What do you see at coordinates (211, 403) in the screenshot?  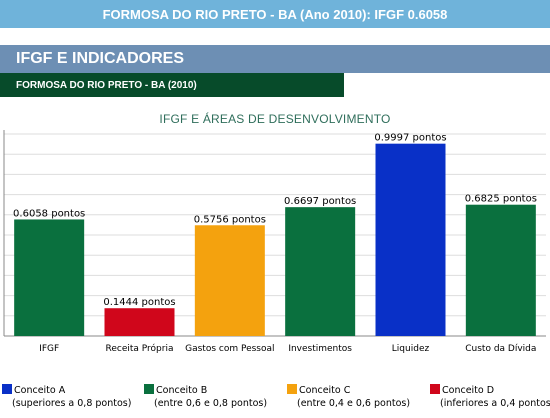 I see `legend-desc-b: (entre 0,6 e 0,8 pontos)` at bounding box center [211, 403].